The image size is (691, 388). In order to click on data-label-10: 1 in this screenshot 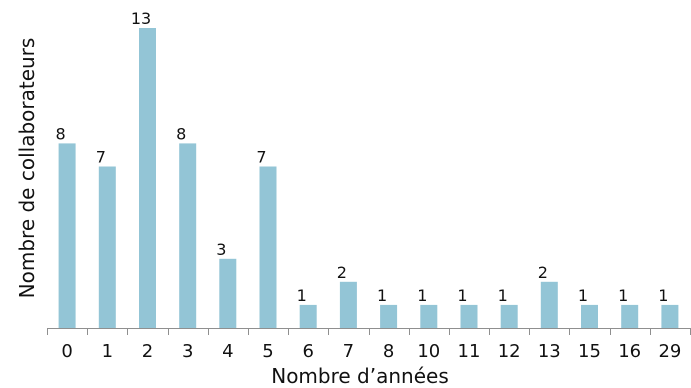, I will do `click(422, 295)`.